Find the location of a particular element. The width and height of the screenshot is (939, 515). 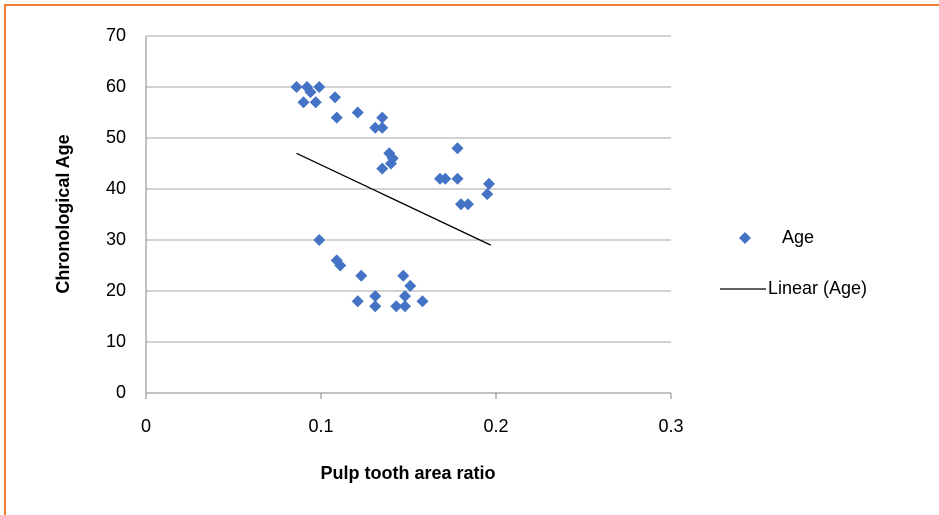

x-tick-label: 0.1 is located at coordinates (320, 426).